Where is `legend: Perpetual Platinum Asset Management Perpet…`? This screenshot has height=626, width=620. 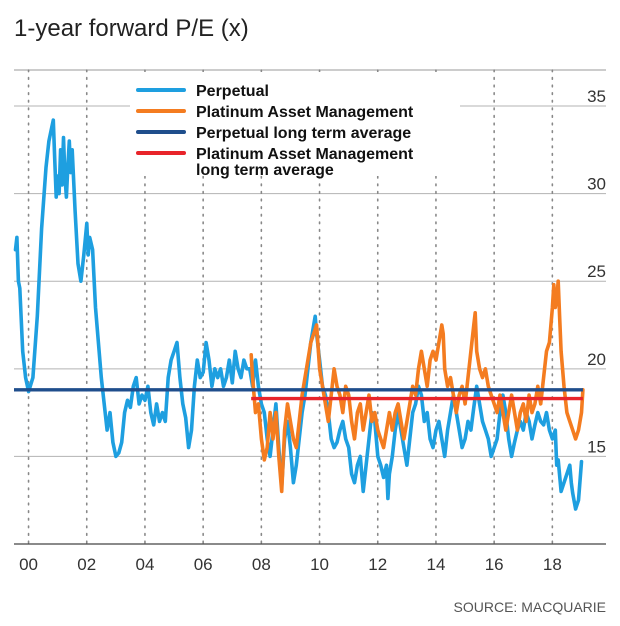 legend: Perpetual Platinum Asset Management Perpet… is located at coordinates (275, 131).